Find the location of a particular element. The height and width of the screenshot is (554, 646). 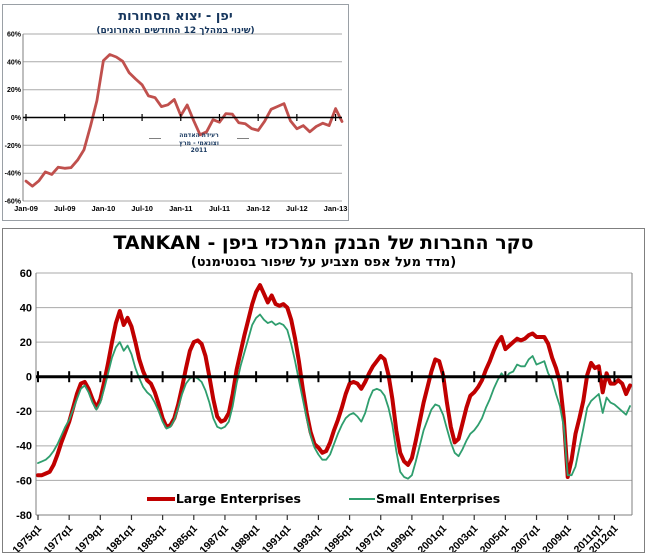

x-tick-label: 1991q1 is located at coordinates (277, 537).